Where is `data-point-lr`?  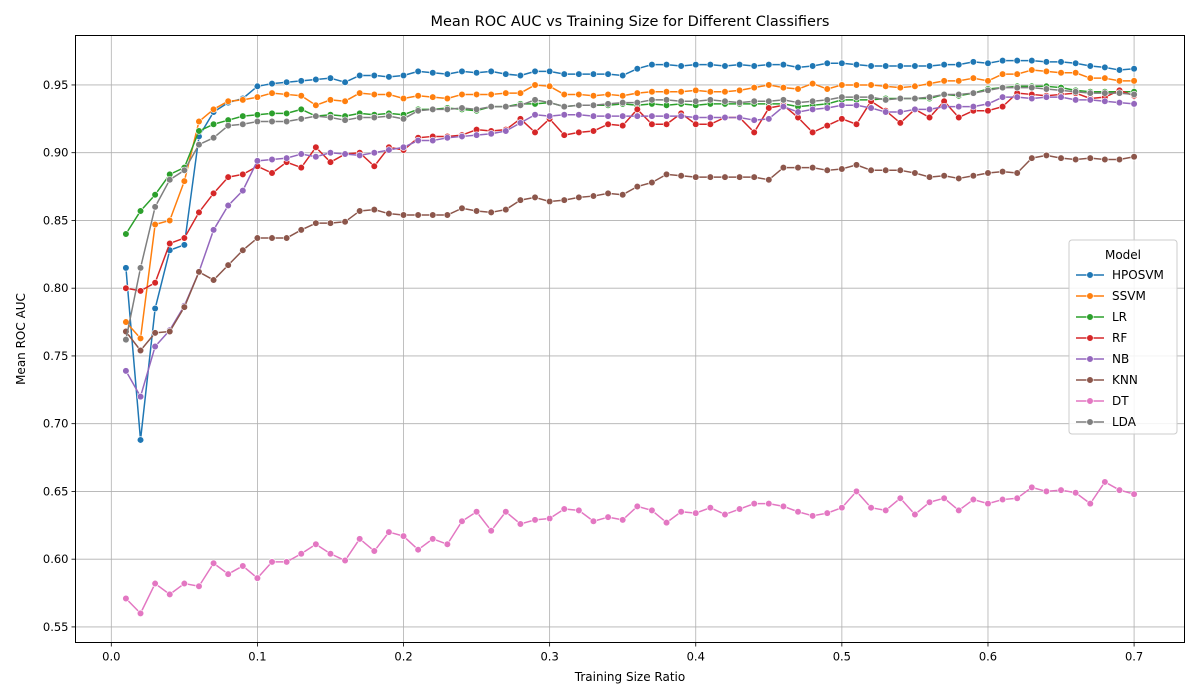
data-point-lr is located at coordinates (155, 195).